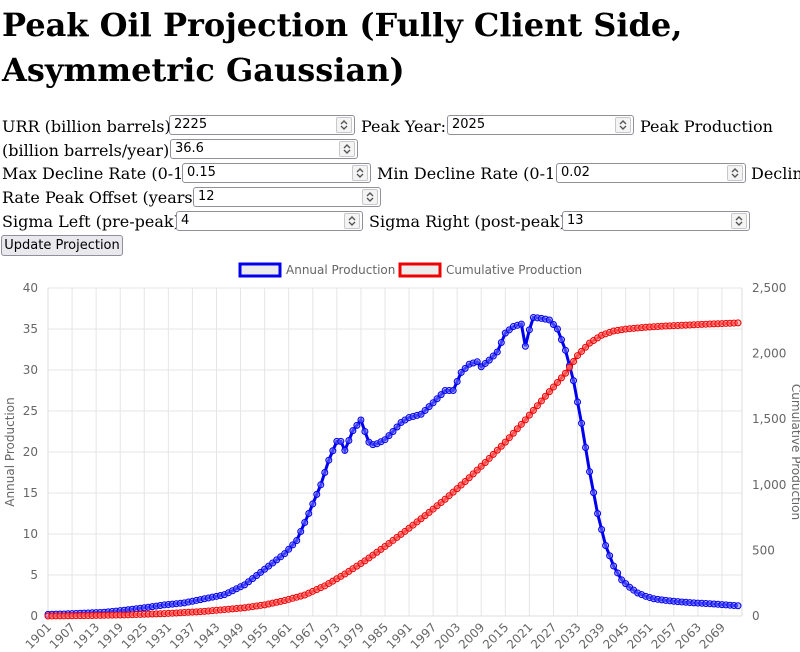 Image resolution: width=800 pixels, height=652 pixels. What do you see at coordinates (30, 329) in the screenshot?
I see `y-left-tick-label: 35` at bounding box center [30, 329].